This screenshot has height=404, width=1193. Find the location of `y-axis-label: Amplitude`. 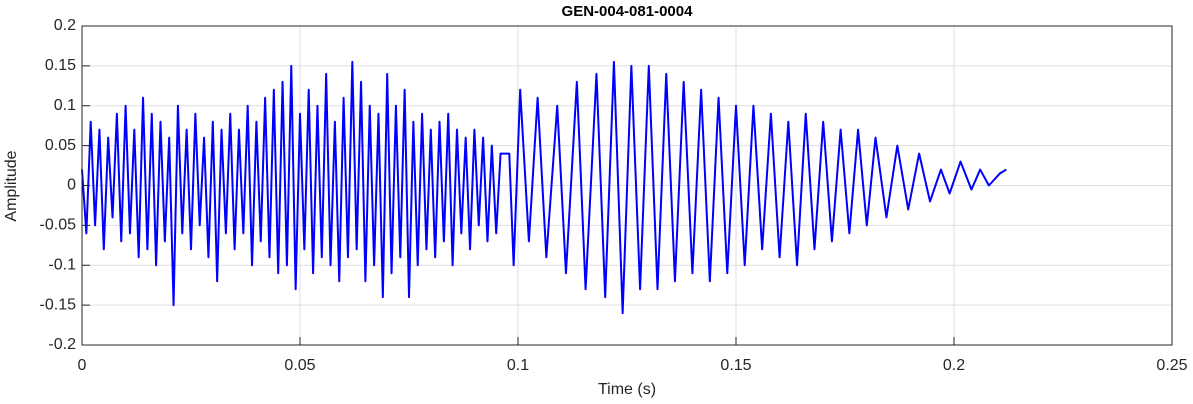

y-axis-label: Amplitude is located at coordinates (11, 185).